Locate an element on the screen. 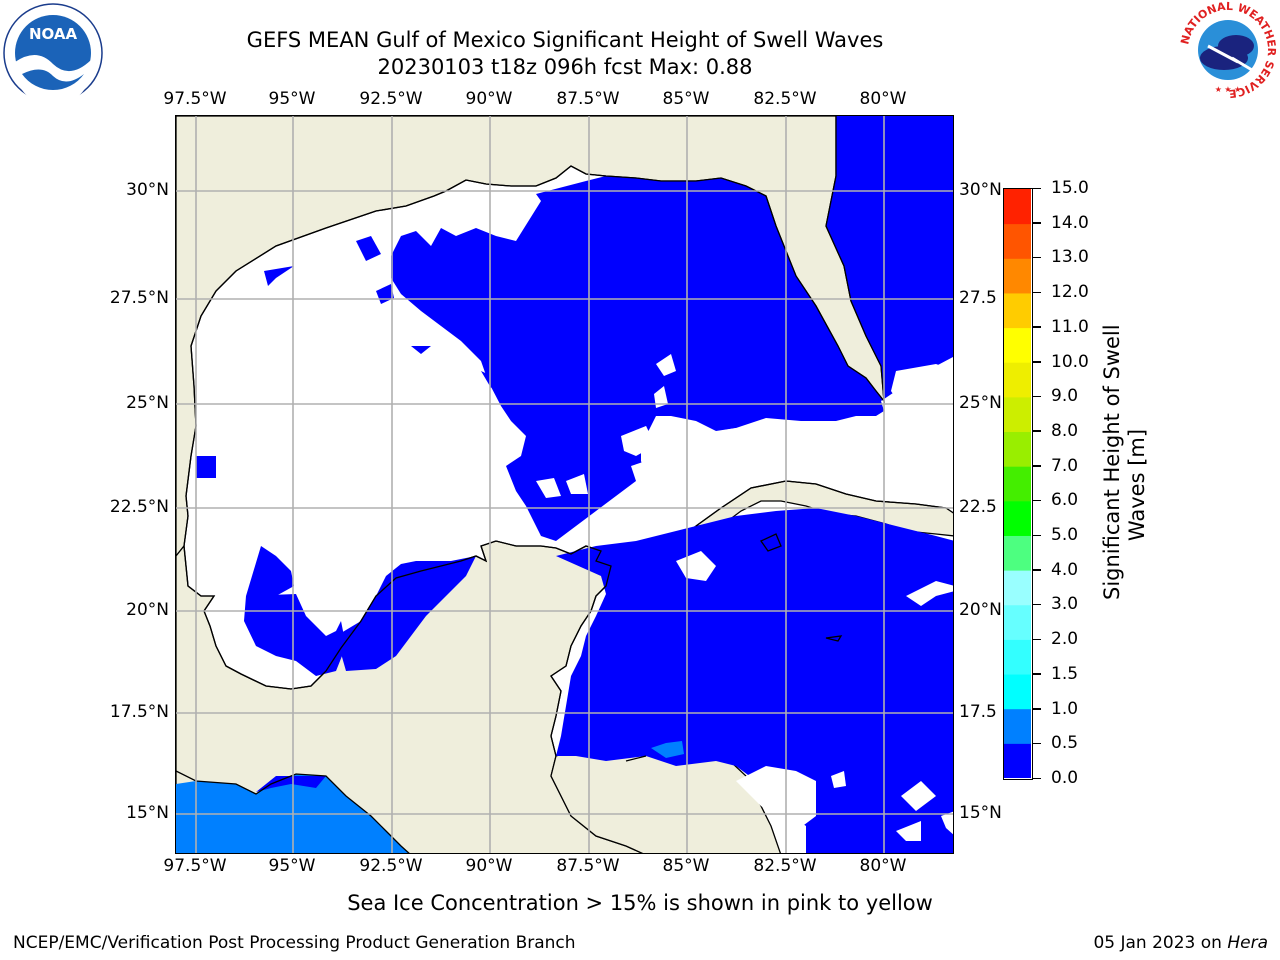 The image size is (1280, 960). colorbar-tick-label: 11.0 is located at coordinates (1070, 326).